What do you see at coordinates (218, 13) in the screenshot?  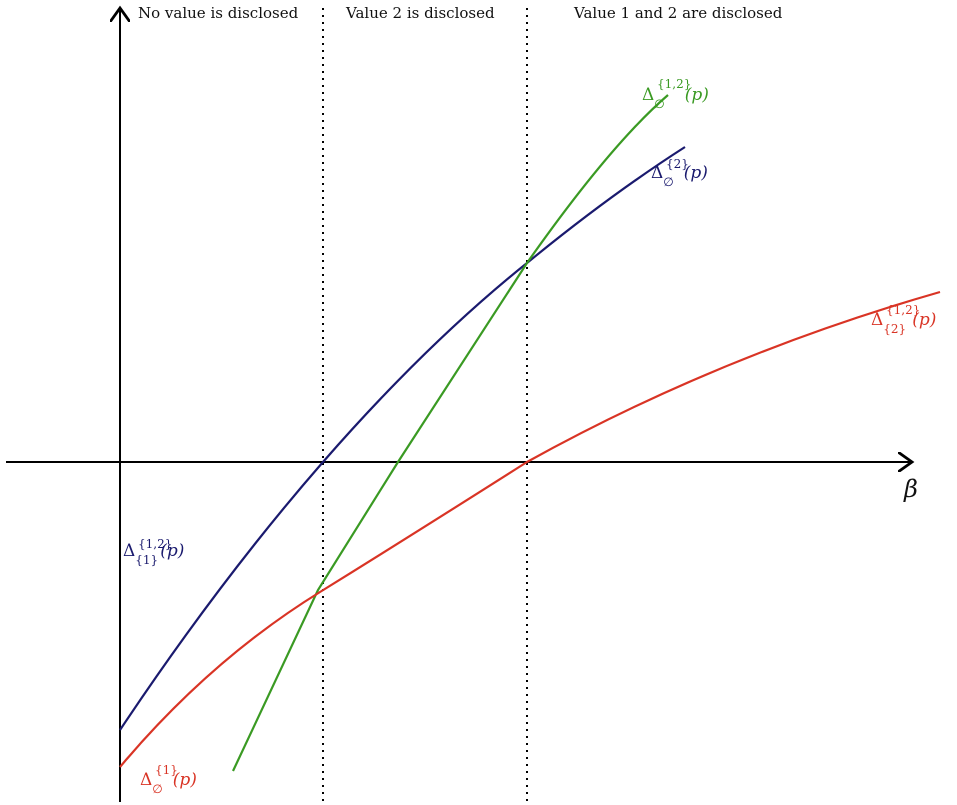 I see `region-label-none: No value is disclosed` at bounding box center [218, 13].